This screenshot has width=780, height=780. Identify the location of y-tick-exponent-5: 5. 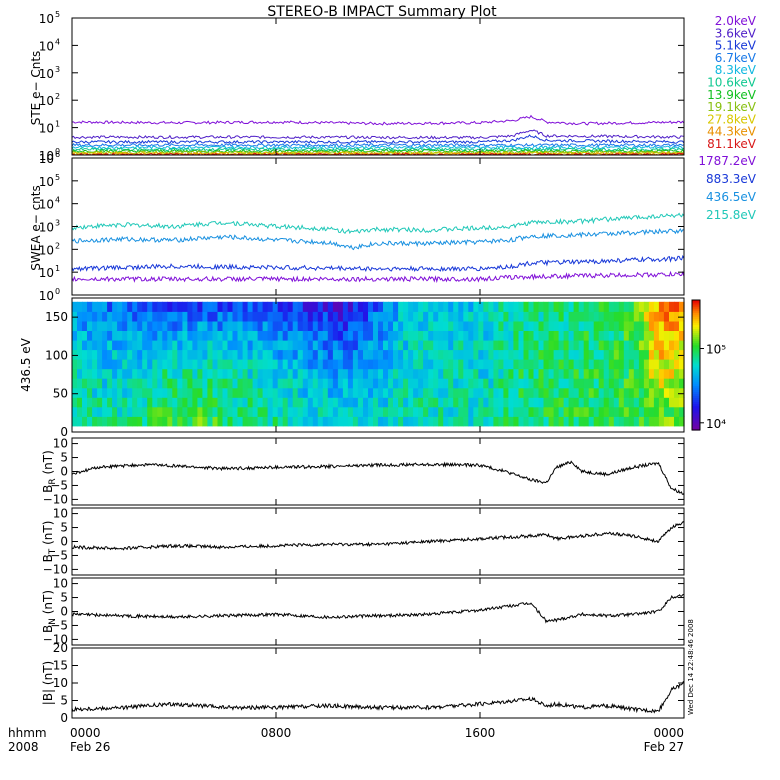
(57, 177).